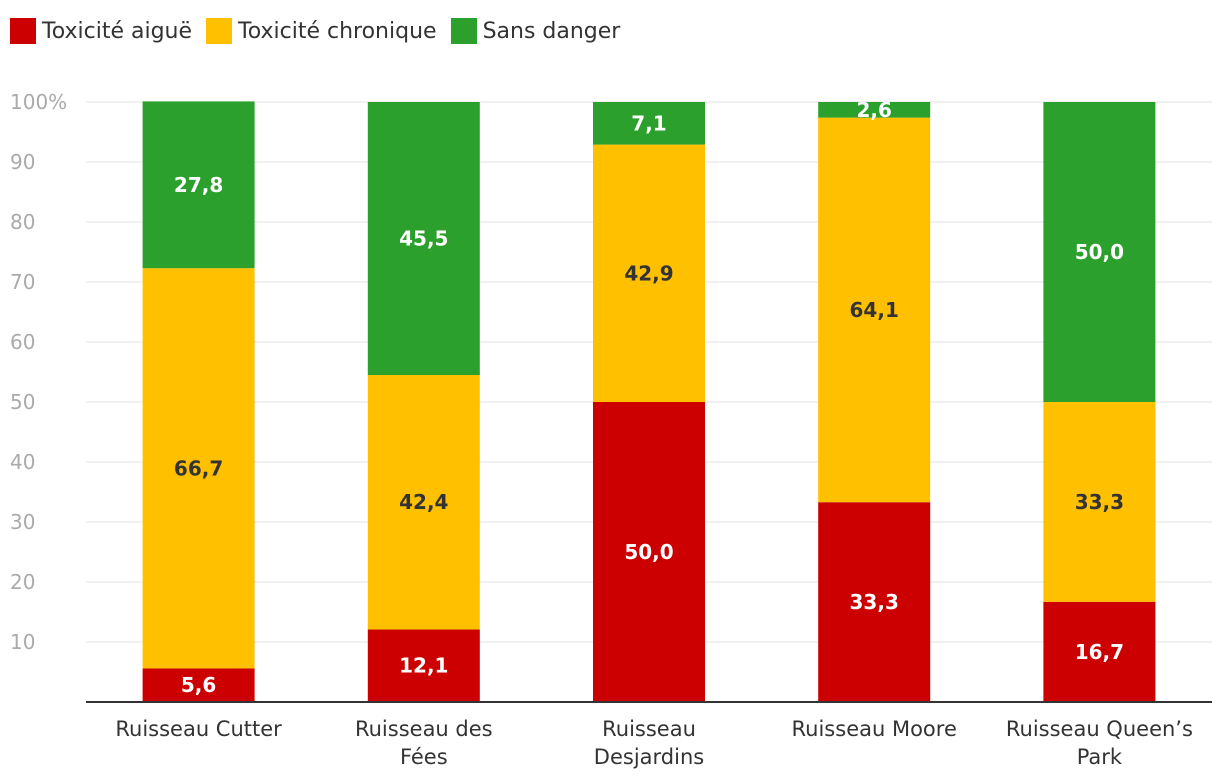 The width and height of the screenshot is (1220, 782). What do you see at coordinates (22, 342) in the screenshot?
I see `y-tick-label: 60` at bounding box center [22, 342].